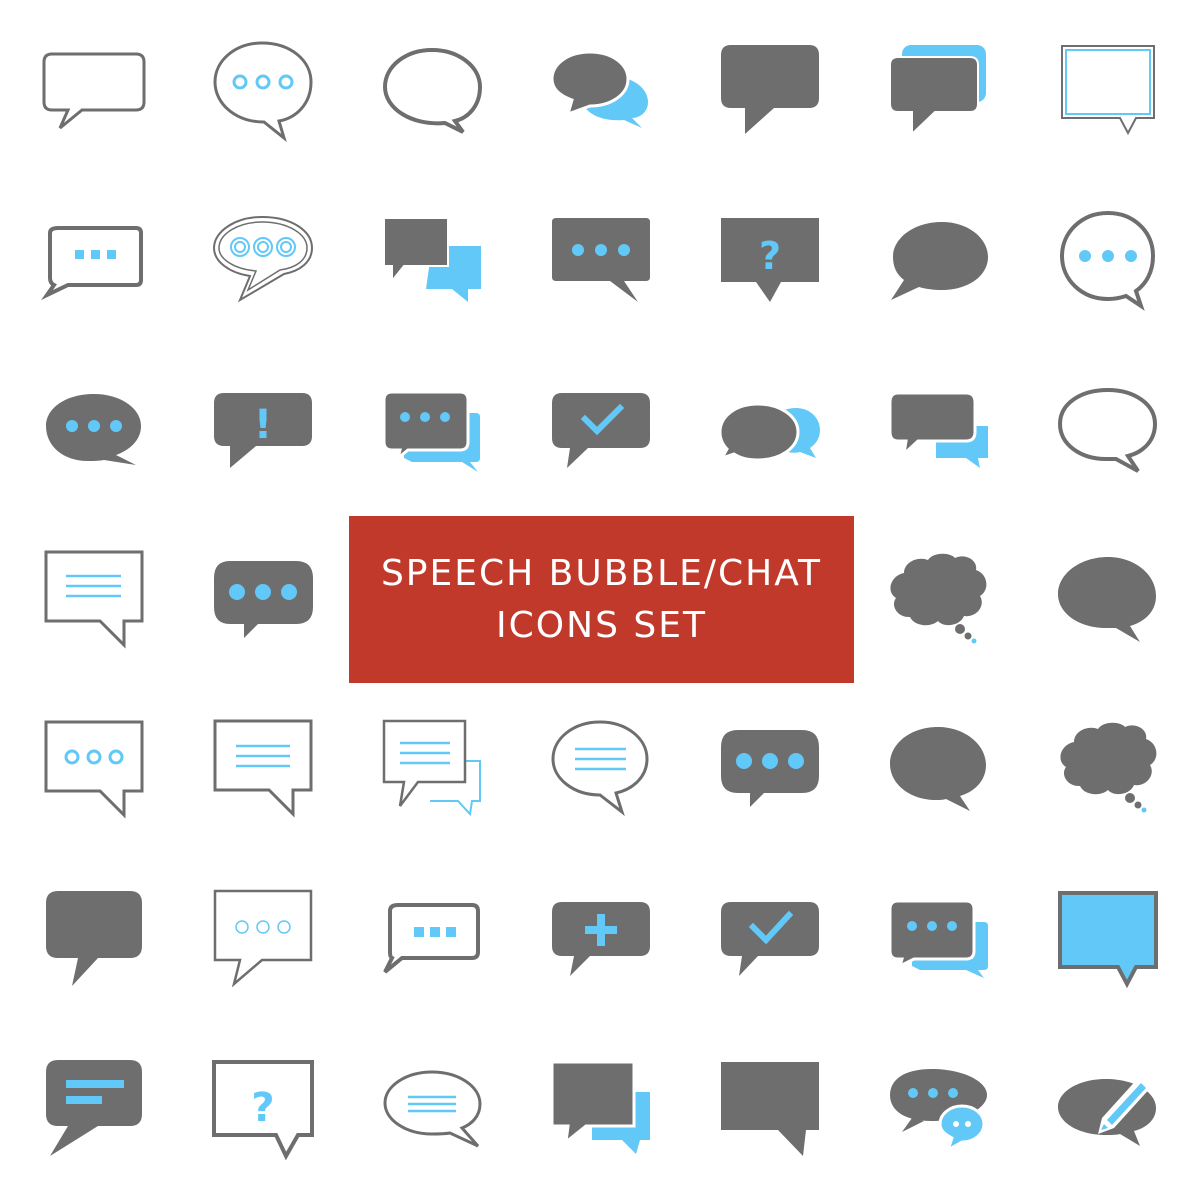  What do you see at coordinates (601, 430) in the screenshot?
I see `speech-bubble-check-icon` at bounding box center [601, 430].